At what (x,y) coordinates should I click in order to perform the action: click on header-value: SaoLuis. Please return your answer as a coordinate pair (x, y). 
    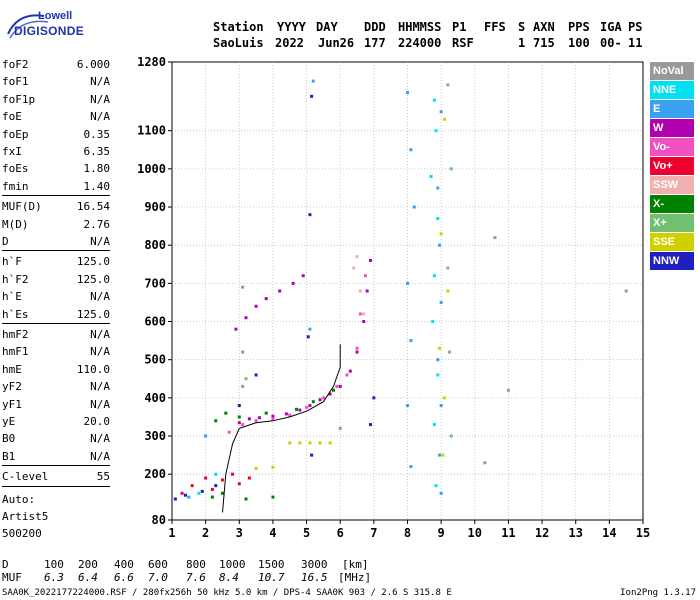
    Looking at the image, I should click on (238, 43).